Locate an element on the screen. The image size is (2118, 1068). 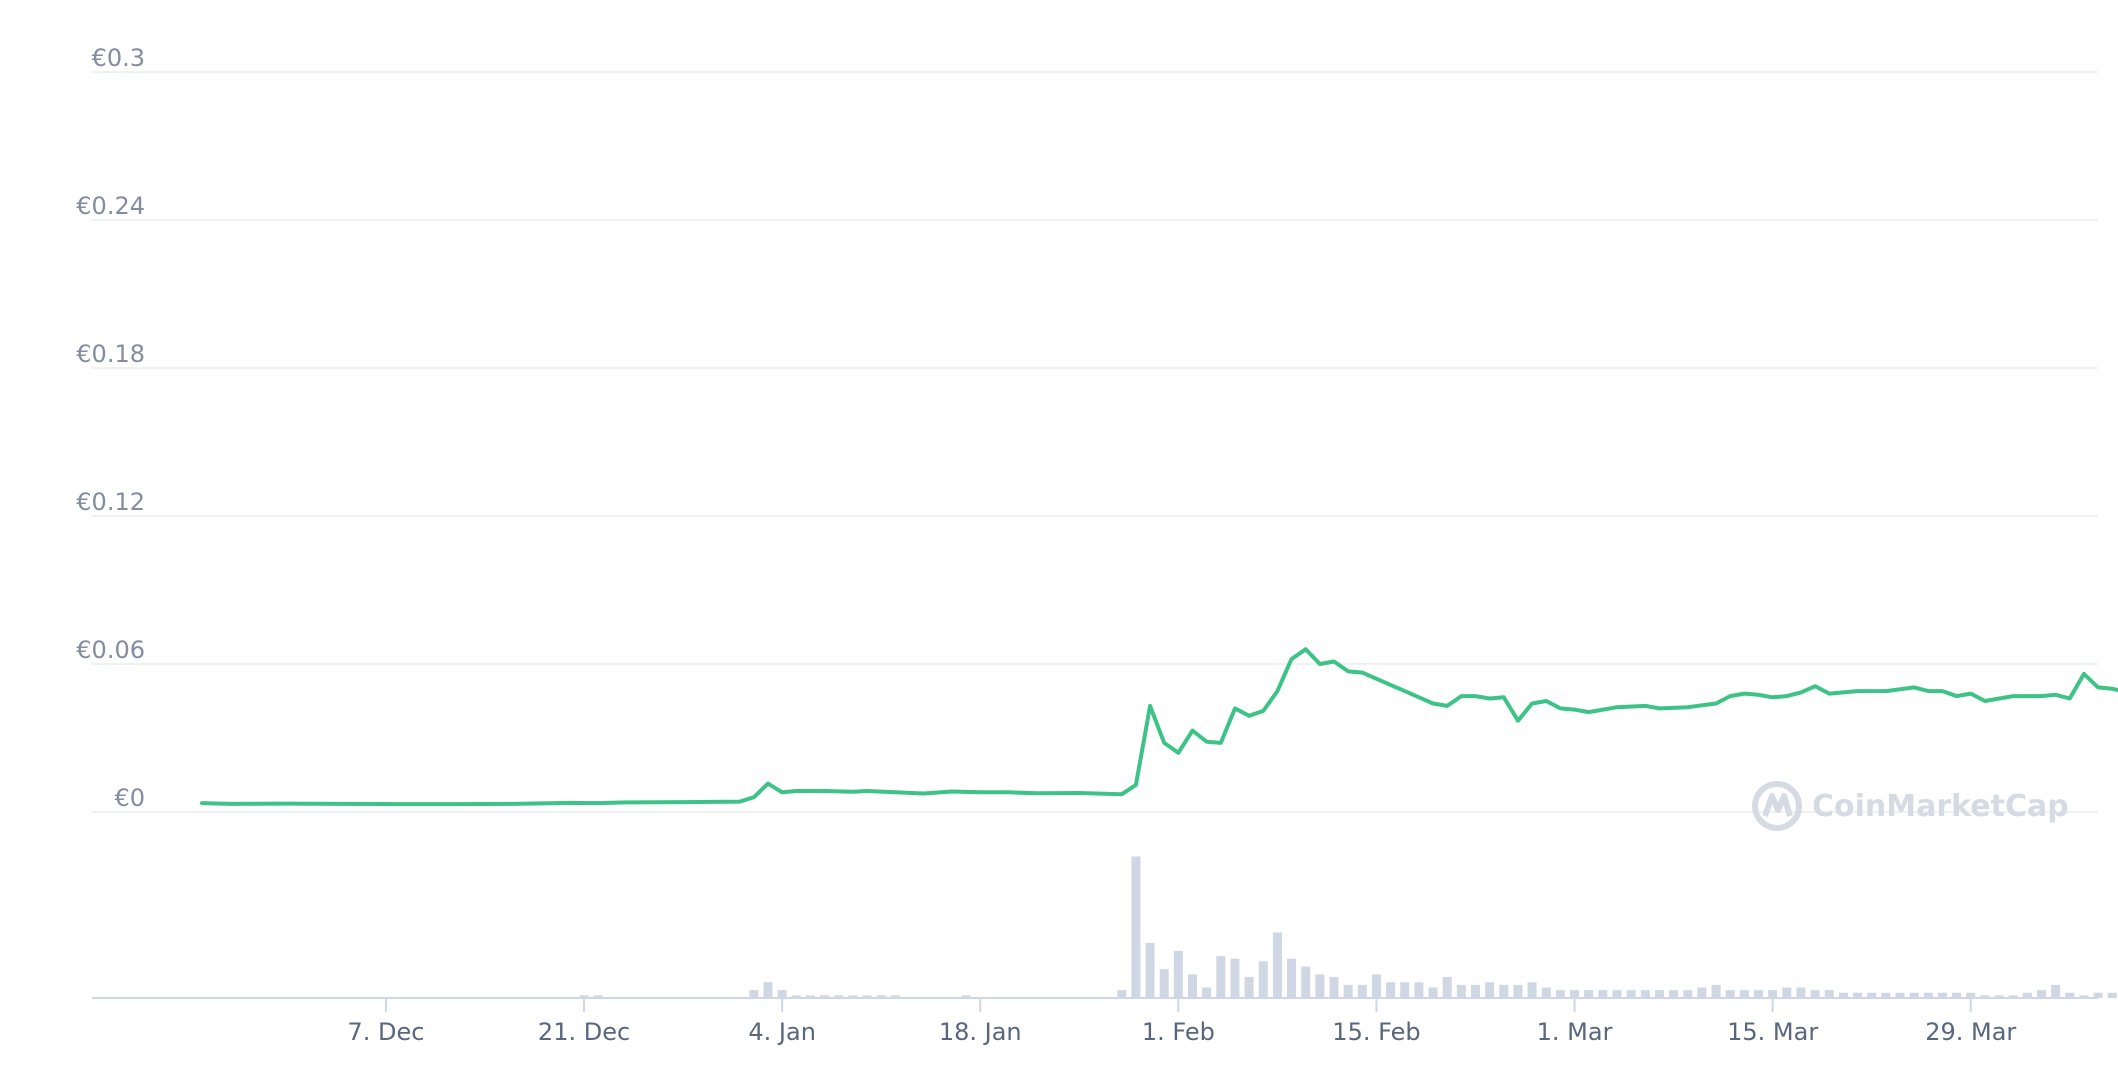
watermark: CoinMarketCap is located at coordinates (1910, 806).